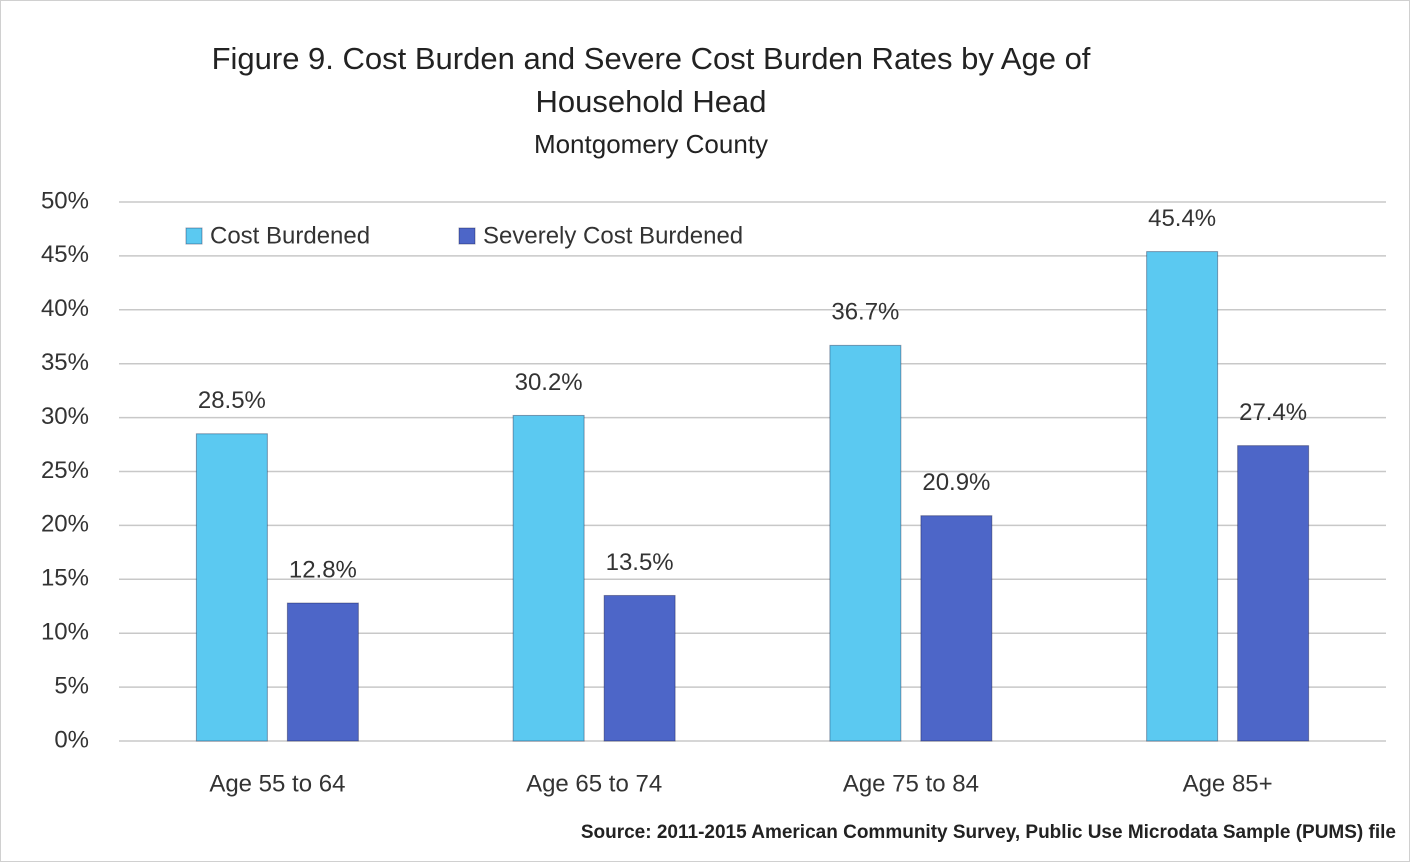  I want to click on x-tick-label: Age 85+, so click(1228, 783).